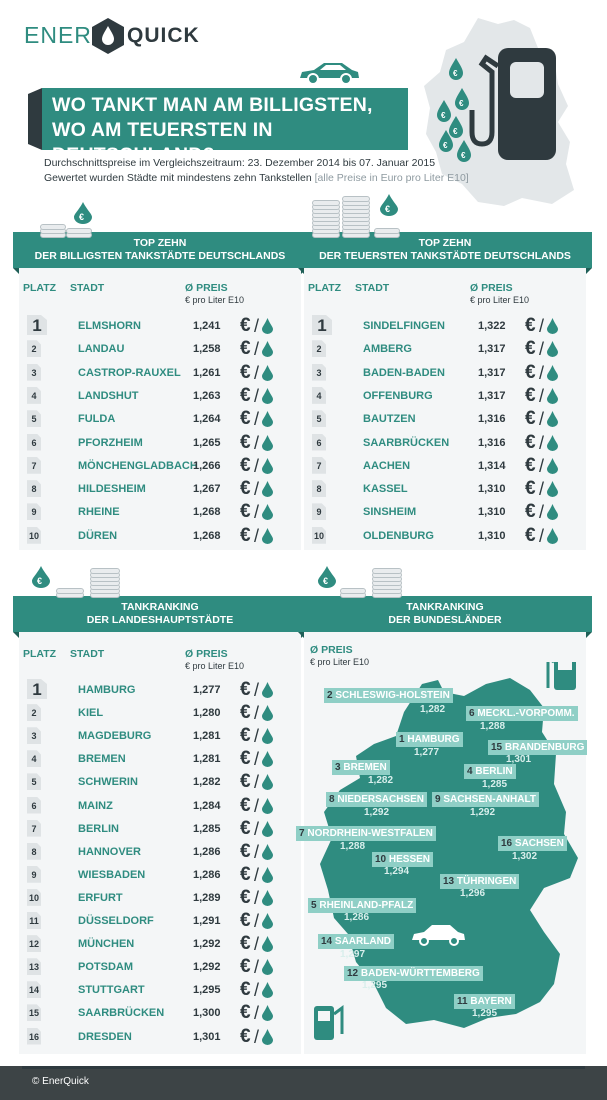 The height and width of the screenshot is (1100, 607). What do you see at coordinates (370, 833) in the screenshot?
I see `state-name: NORDRHEIN-WESTFALEN` at bounding box center [370, 833].